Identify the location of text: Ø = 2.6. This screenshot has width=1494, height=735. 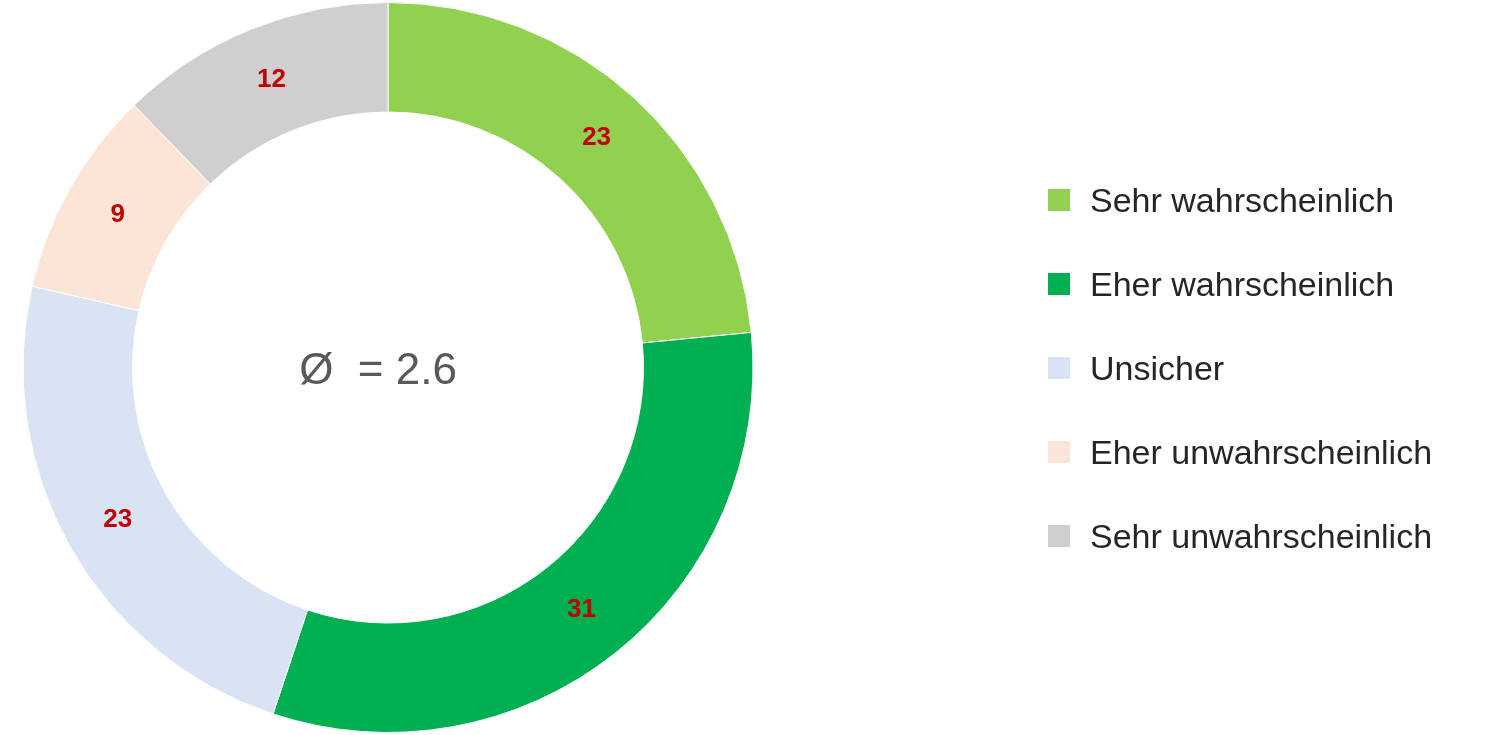
(378, 368).